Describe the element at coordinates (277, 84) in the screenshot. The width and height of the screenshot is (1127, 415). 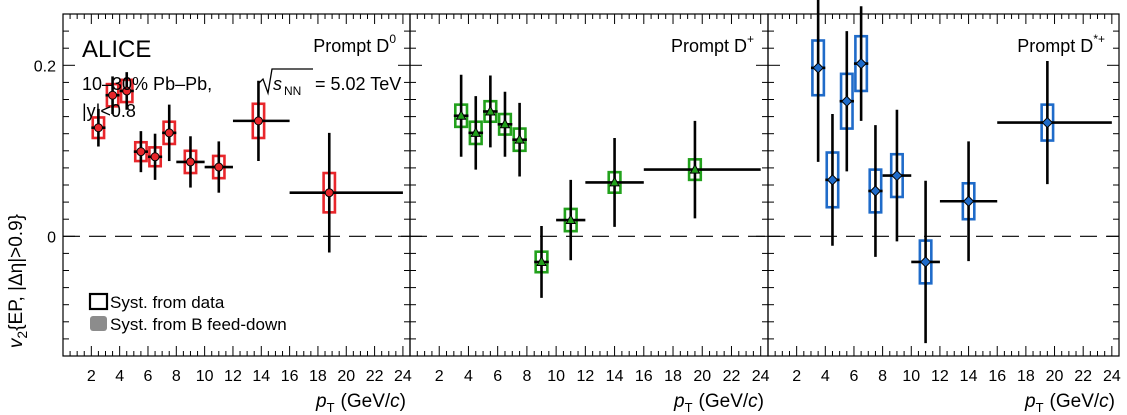
I see `energy-sqrt-s: s` at that location.